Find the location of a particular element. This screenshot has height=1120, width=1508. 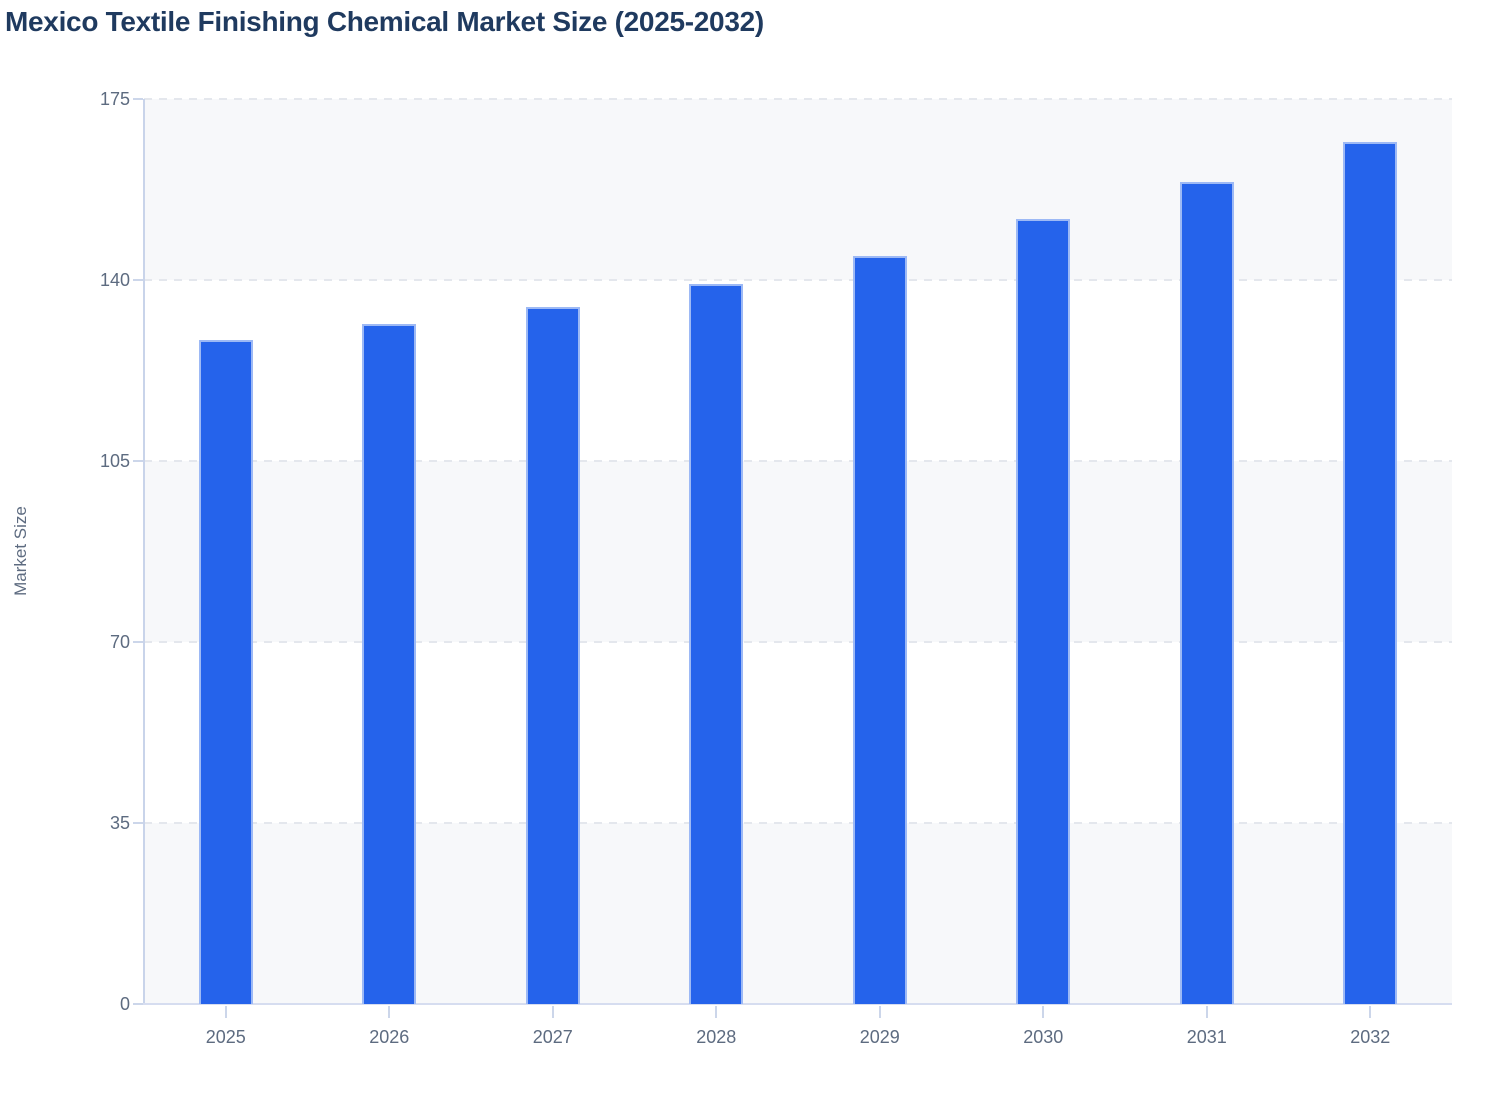

y-axis-line is located at coordinates (144, 551).